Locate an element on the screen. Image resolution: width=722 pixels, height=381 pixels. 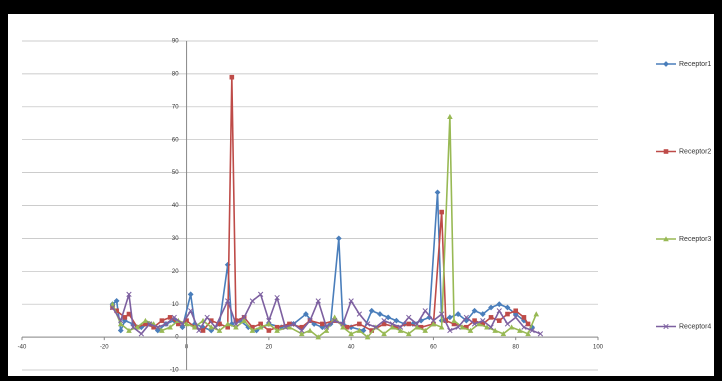
x-tick-label: -40 is located at coordinates (22, 348).